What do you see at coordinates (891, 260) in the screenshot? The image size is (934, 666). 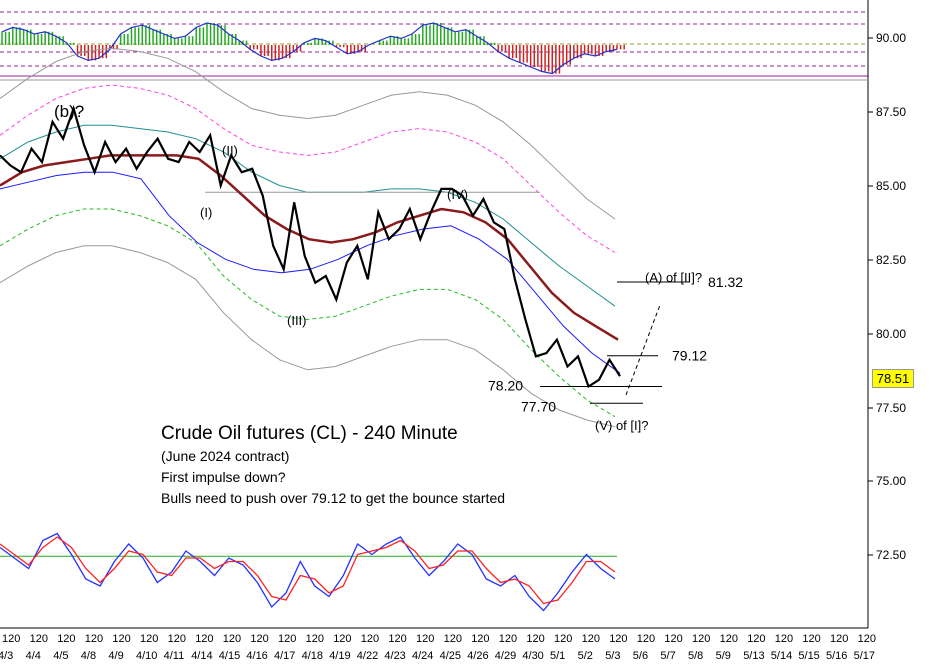 I see `y-tick-label: 82.50` at bounding box center [891, 260].